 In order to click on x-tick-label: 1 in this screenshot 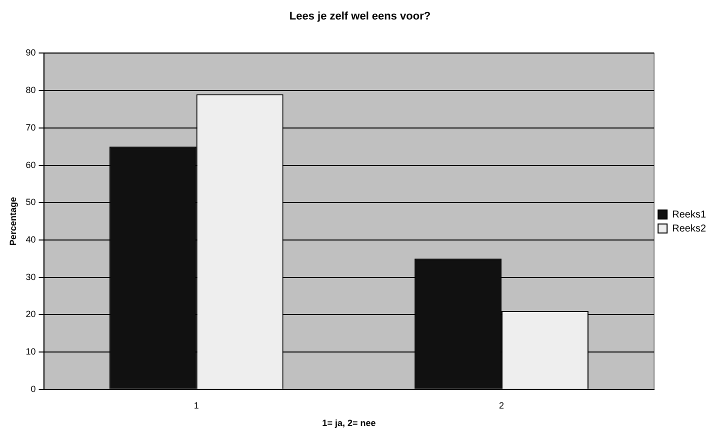, I will do `click(196, 405)`.